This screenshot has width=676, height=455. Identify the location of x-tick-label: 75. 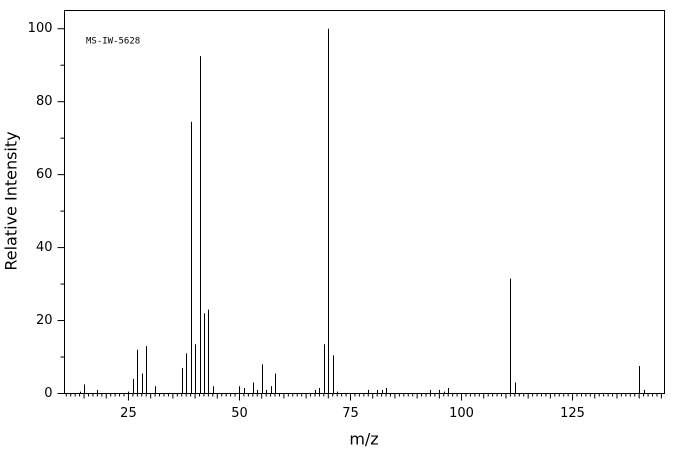
(350, 413).